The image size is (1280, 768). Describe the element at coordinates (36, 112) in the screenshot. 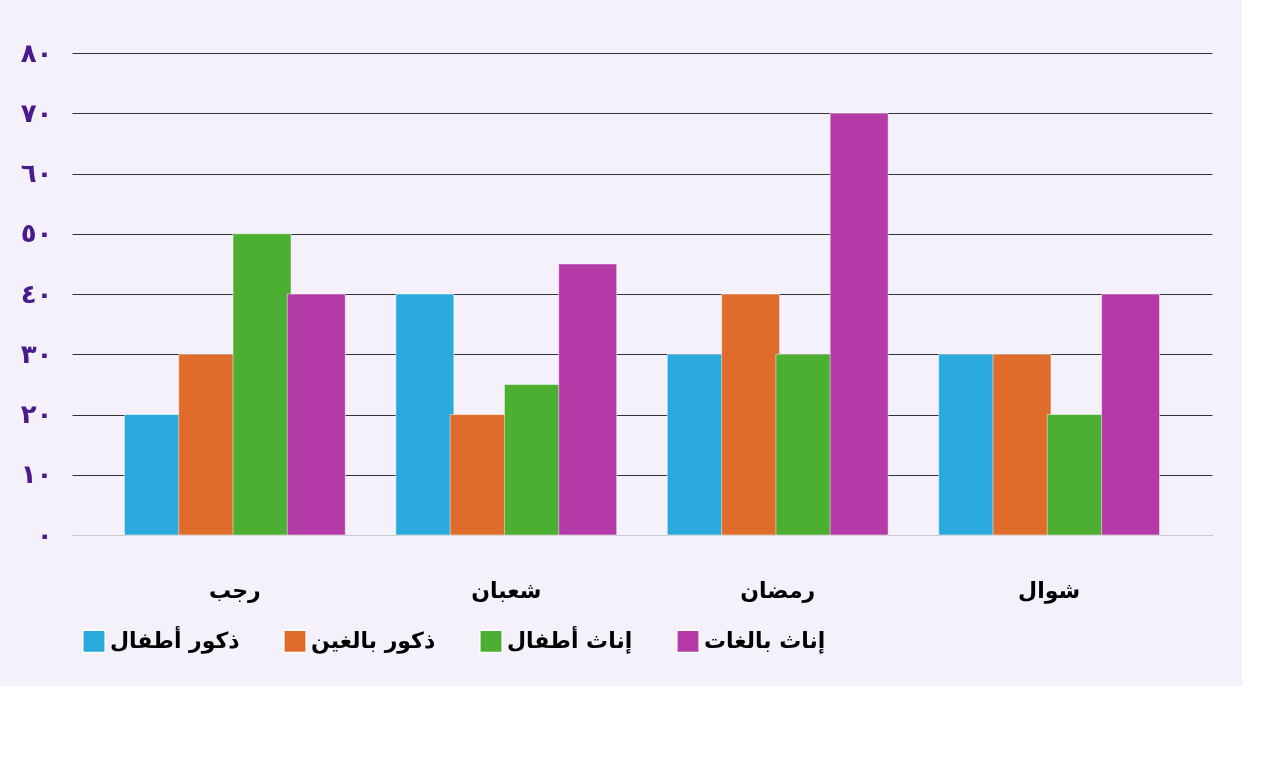

I see `y-tick-label: ٧٠` at that location.